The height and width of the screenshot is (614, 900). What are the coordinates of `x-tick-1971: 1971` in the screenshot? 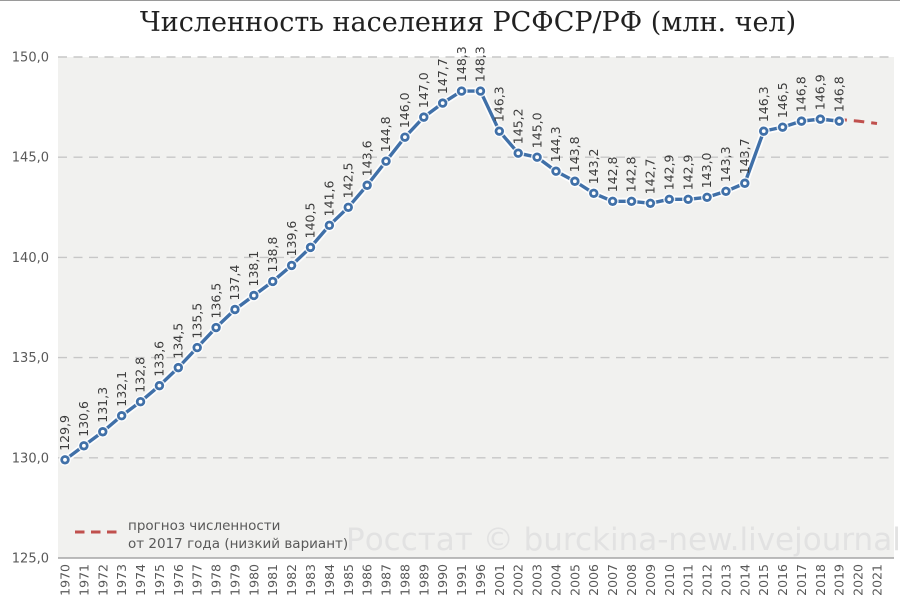 It's located at (83, 580).